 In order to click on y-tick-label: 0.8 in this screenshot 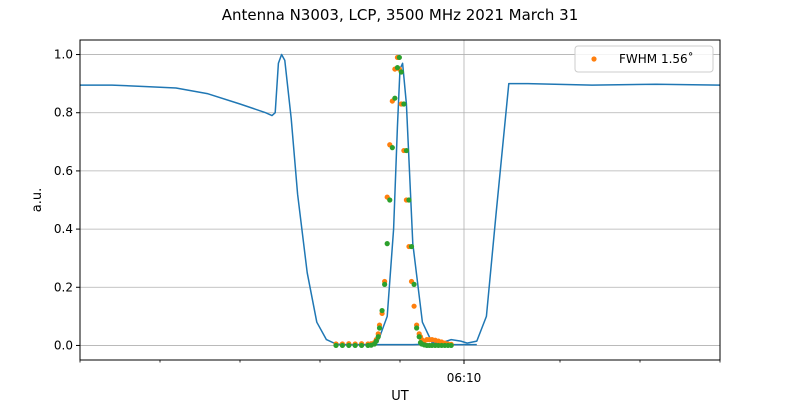, I will do `click(63, 113)`.